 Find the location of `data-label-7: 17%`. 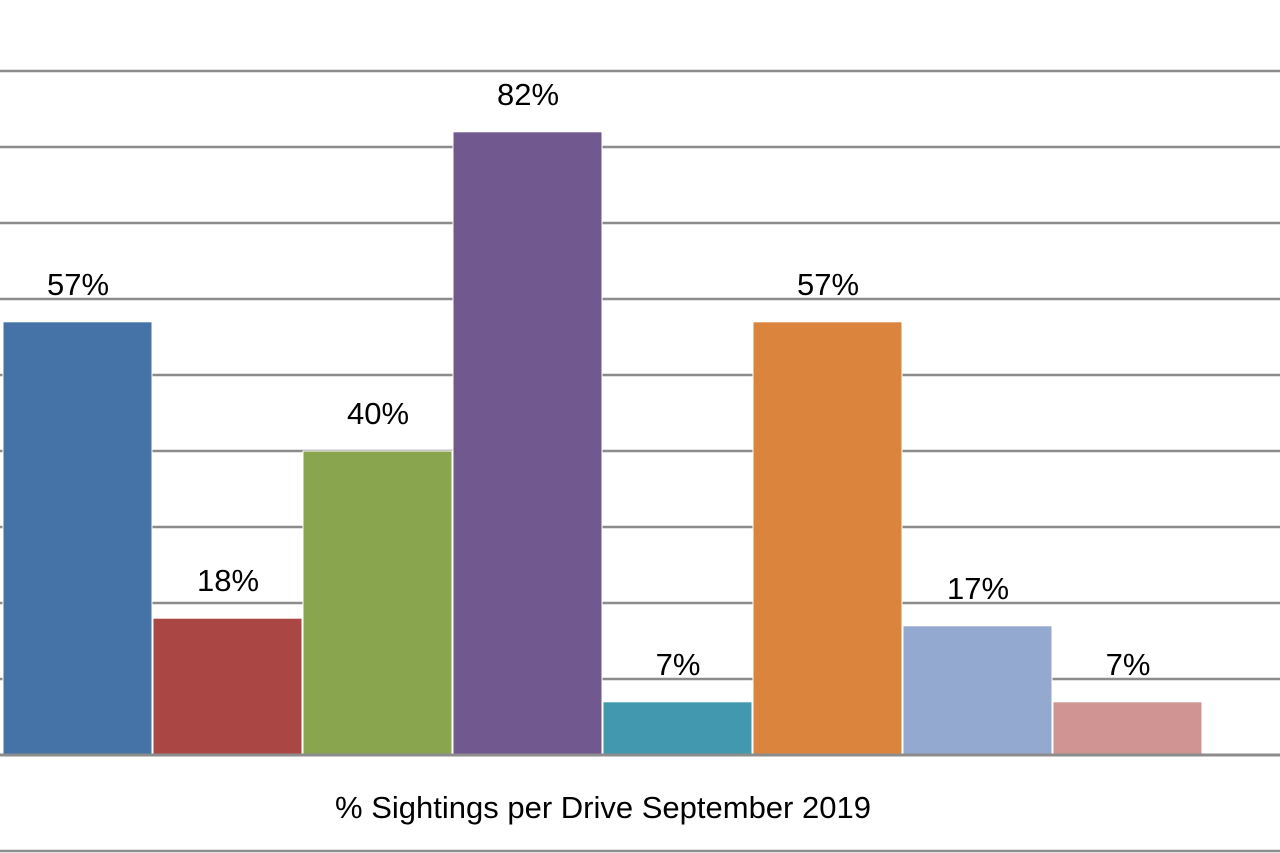

data-label-7: 17% is located at coordinates (978, 588).